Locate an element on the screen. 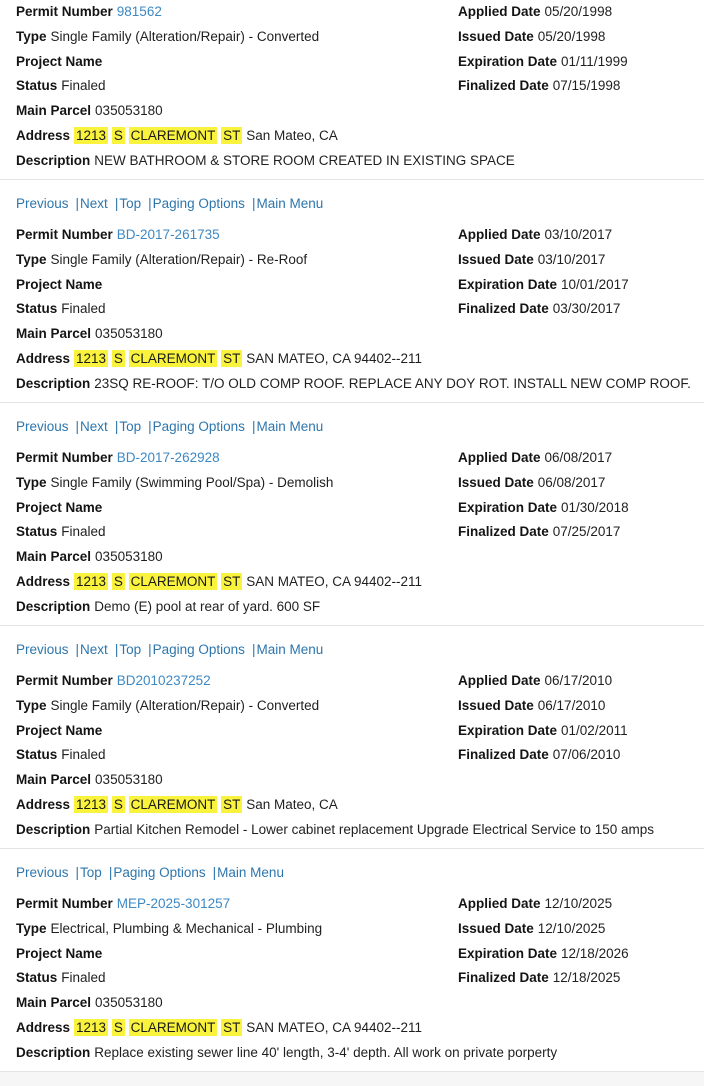  applied-date-row: Applied Date 03/10/2017 is located at coordinates (543, 235).